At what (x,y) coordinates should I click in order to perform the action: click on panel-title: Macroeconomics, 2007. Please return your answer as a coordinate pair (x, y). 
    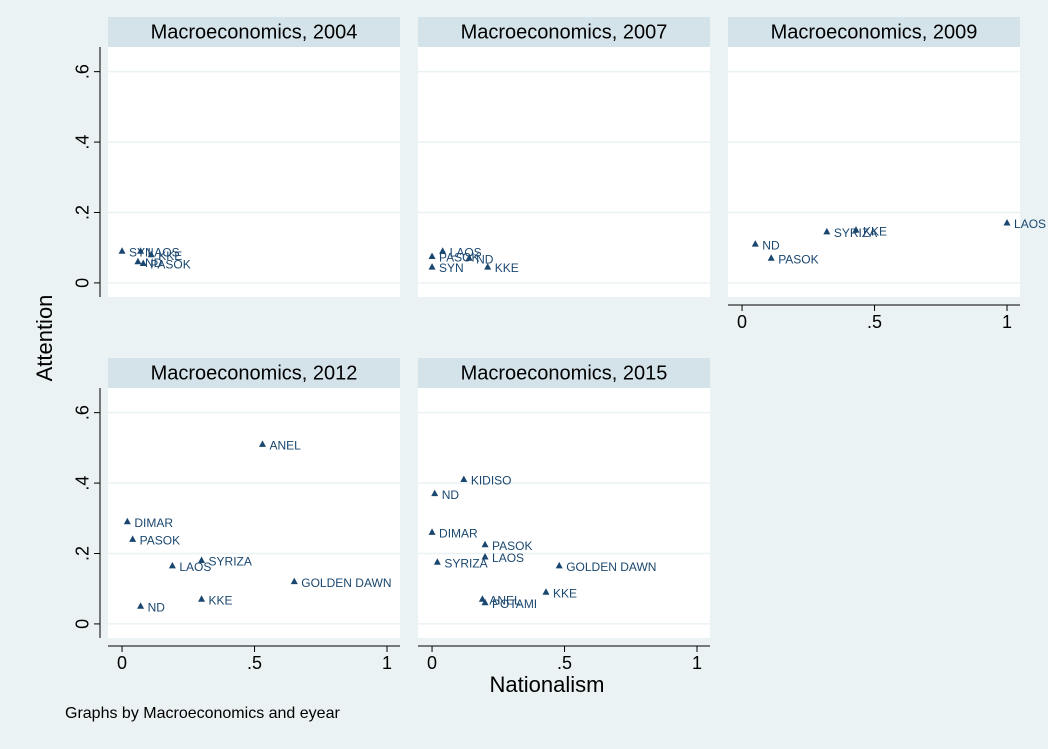
    Looking at the image, I should click on (564, 32).